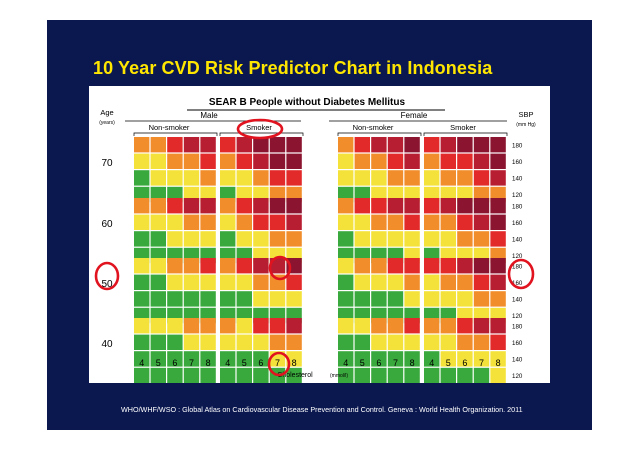 The width and height of the screenshot is (638, 451). I want to click on column-label-female-smoker: Smoker, so click(463, 127).